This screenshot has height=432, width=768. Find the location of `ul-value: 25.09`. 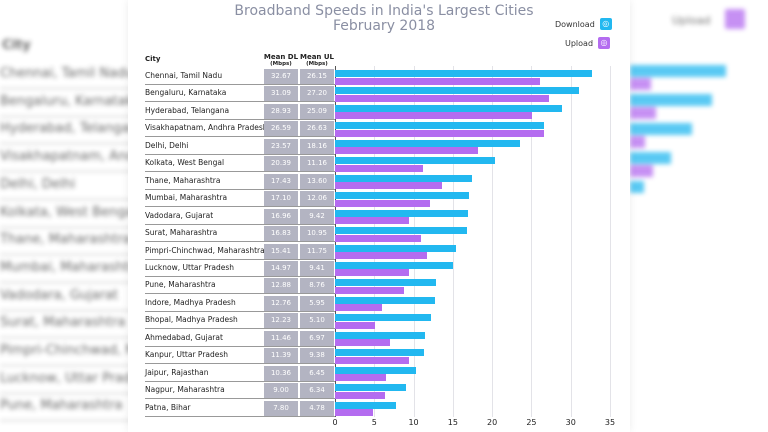

ul-value: 25.09 is located at coordinates (317, 111).